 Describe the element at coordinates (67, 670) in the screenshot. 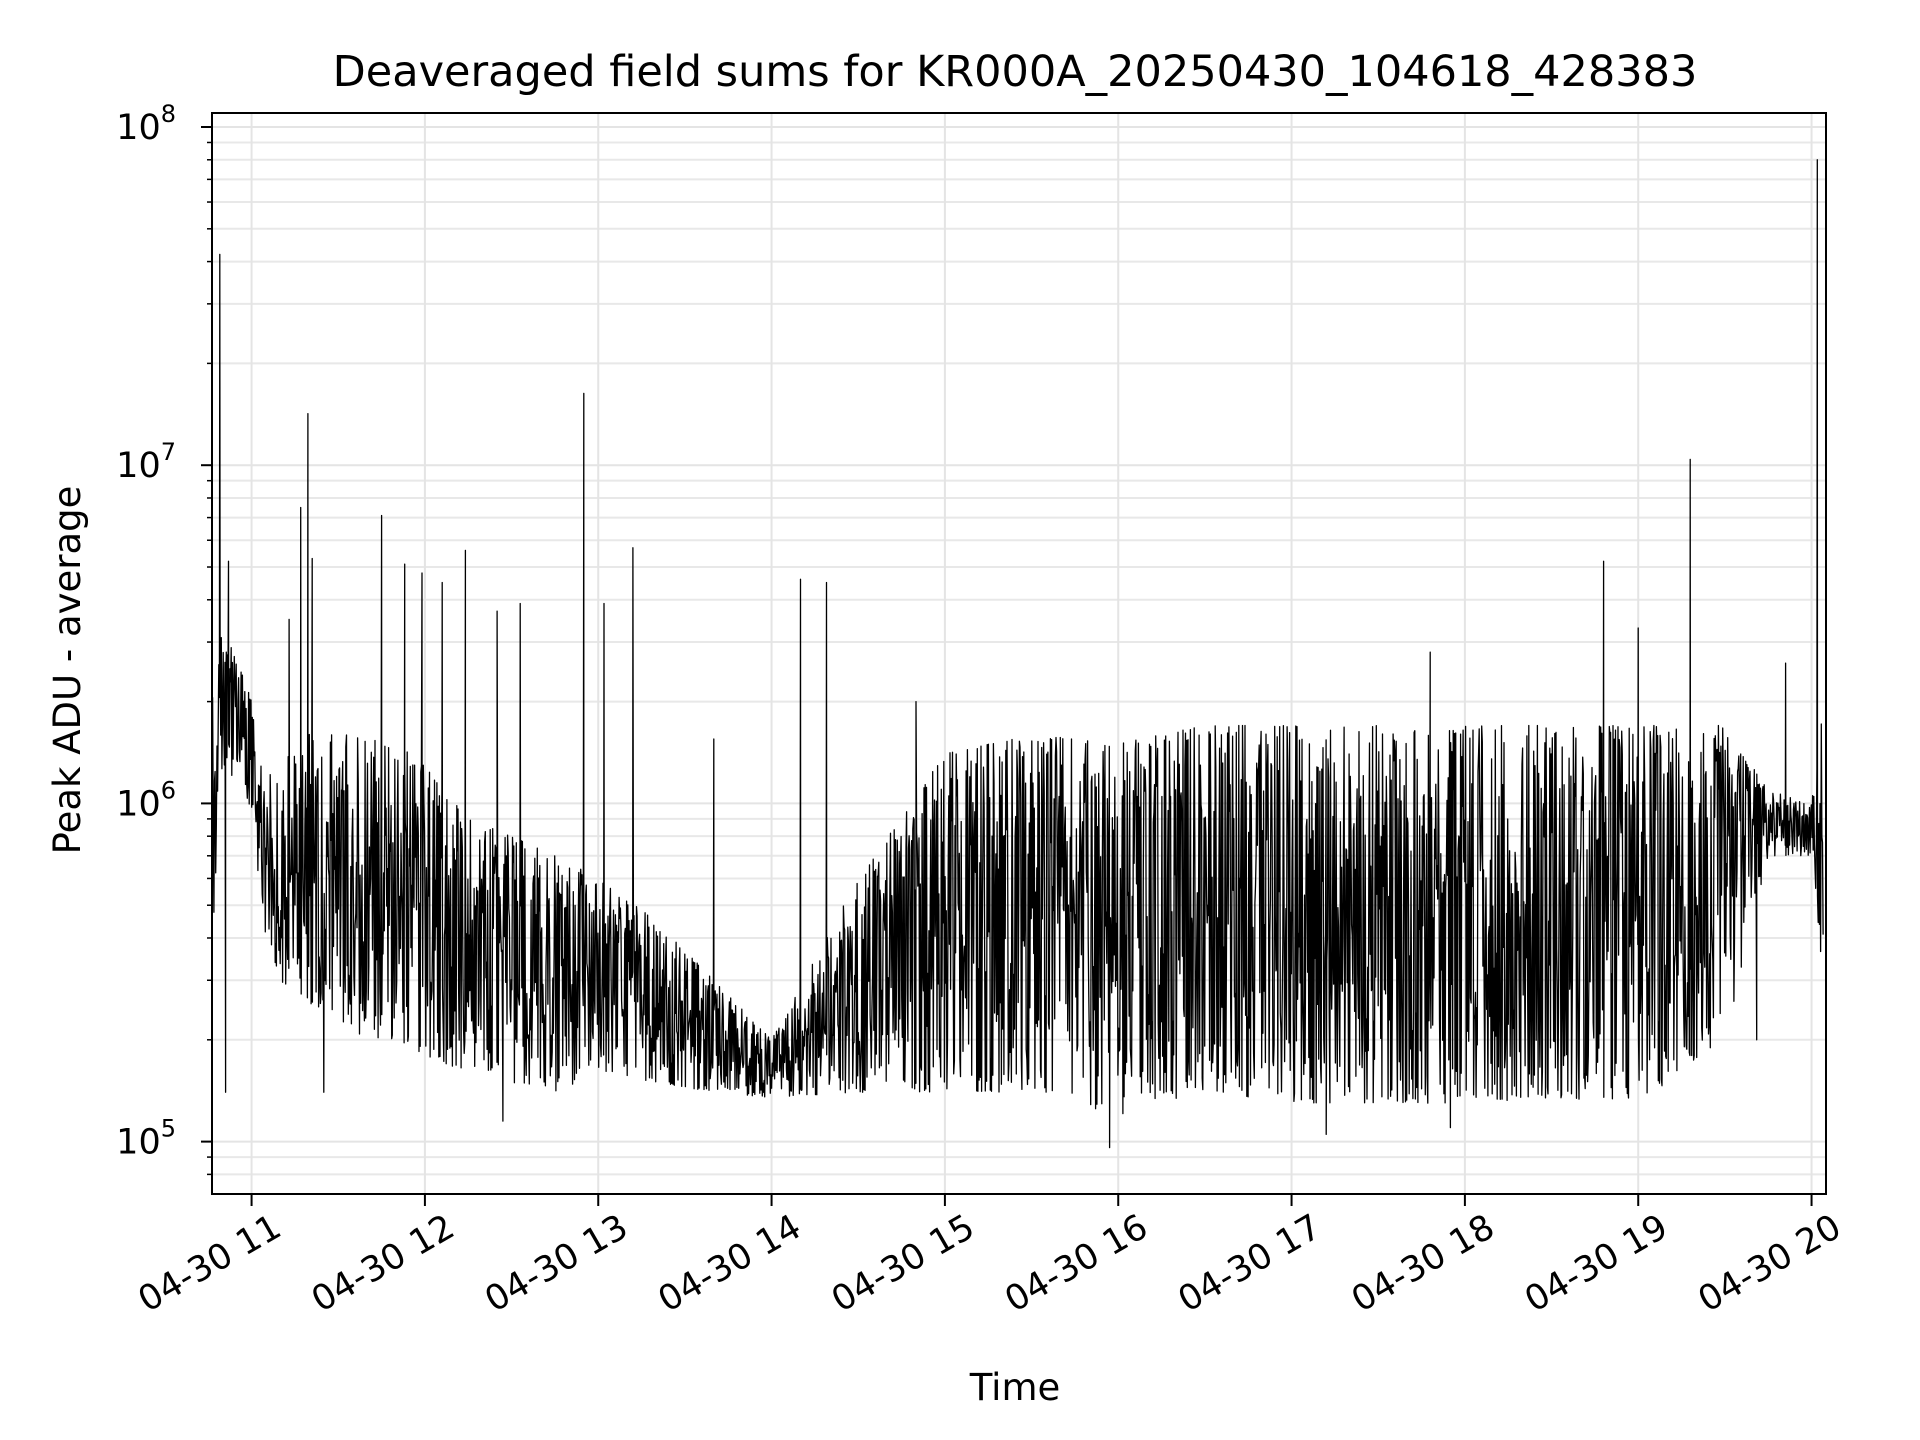

I see `y-axis-label: Peak ADU - average` at that location.